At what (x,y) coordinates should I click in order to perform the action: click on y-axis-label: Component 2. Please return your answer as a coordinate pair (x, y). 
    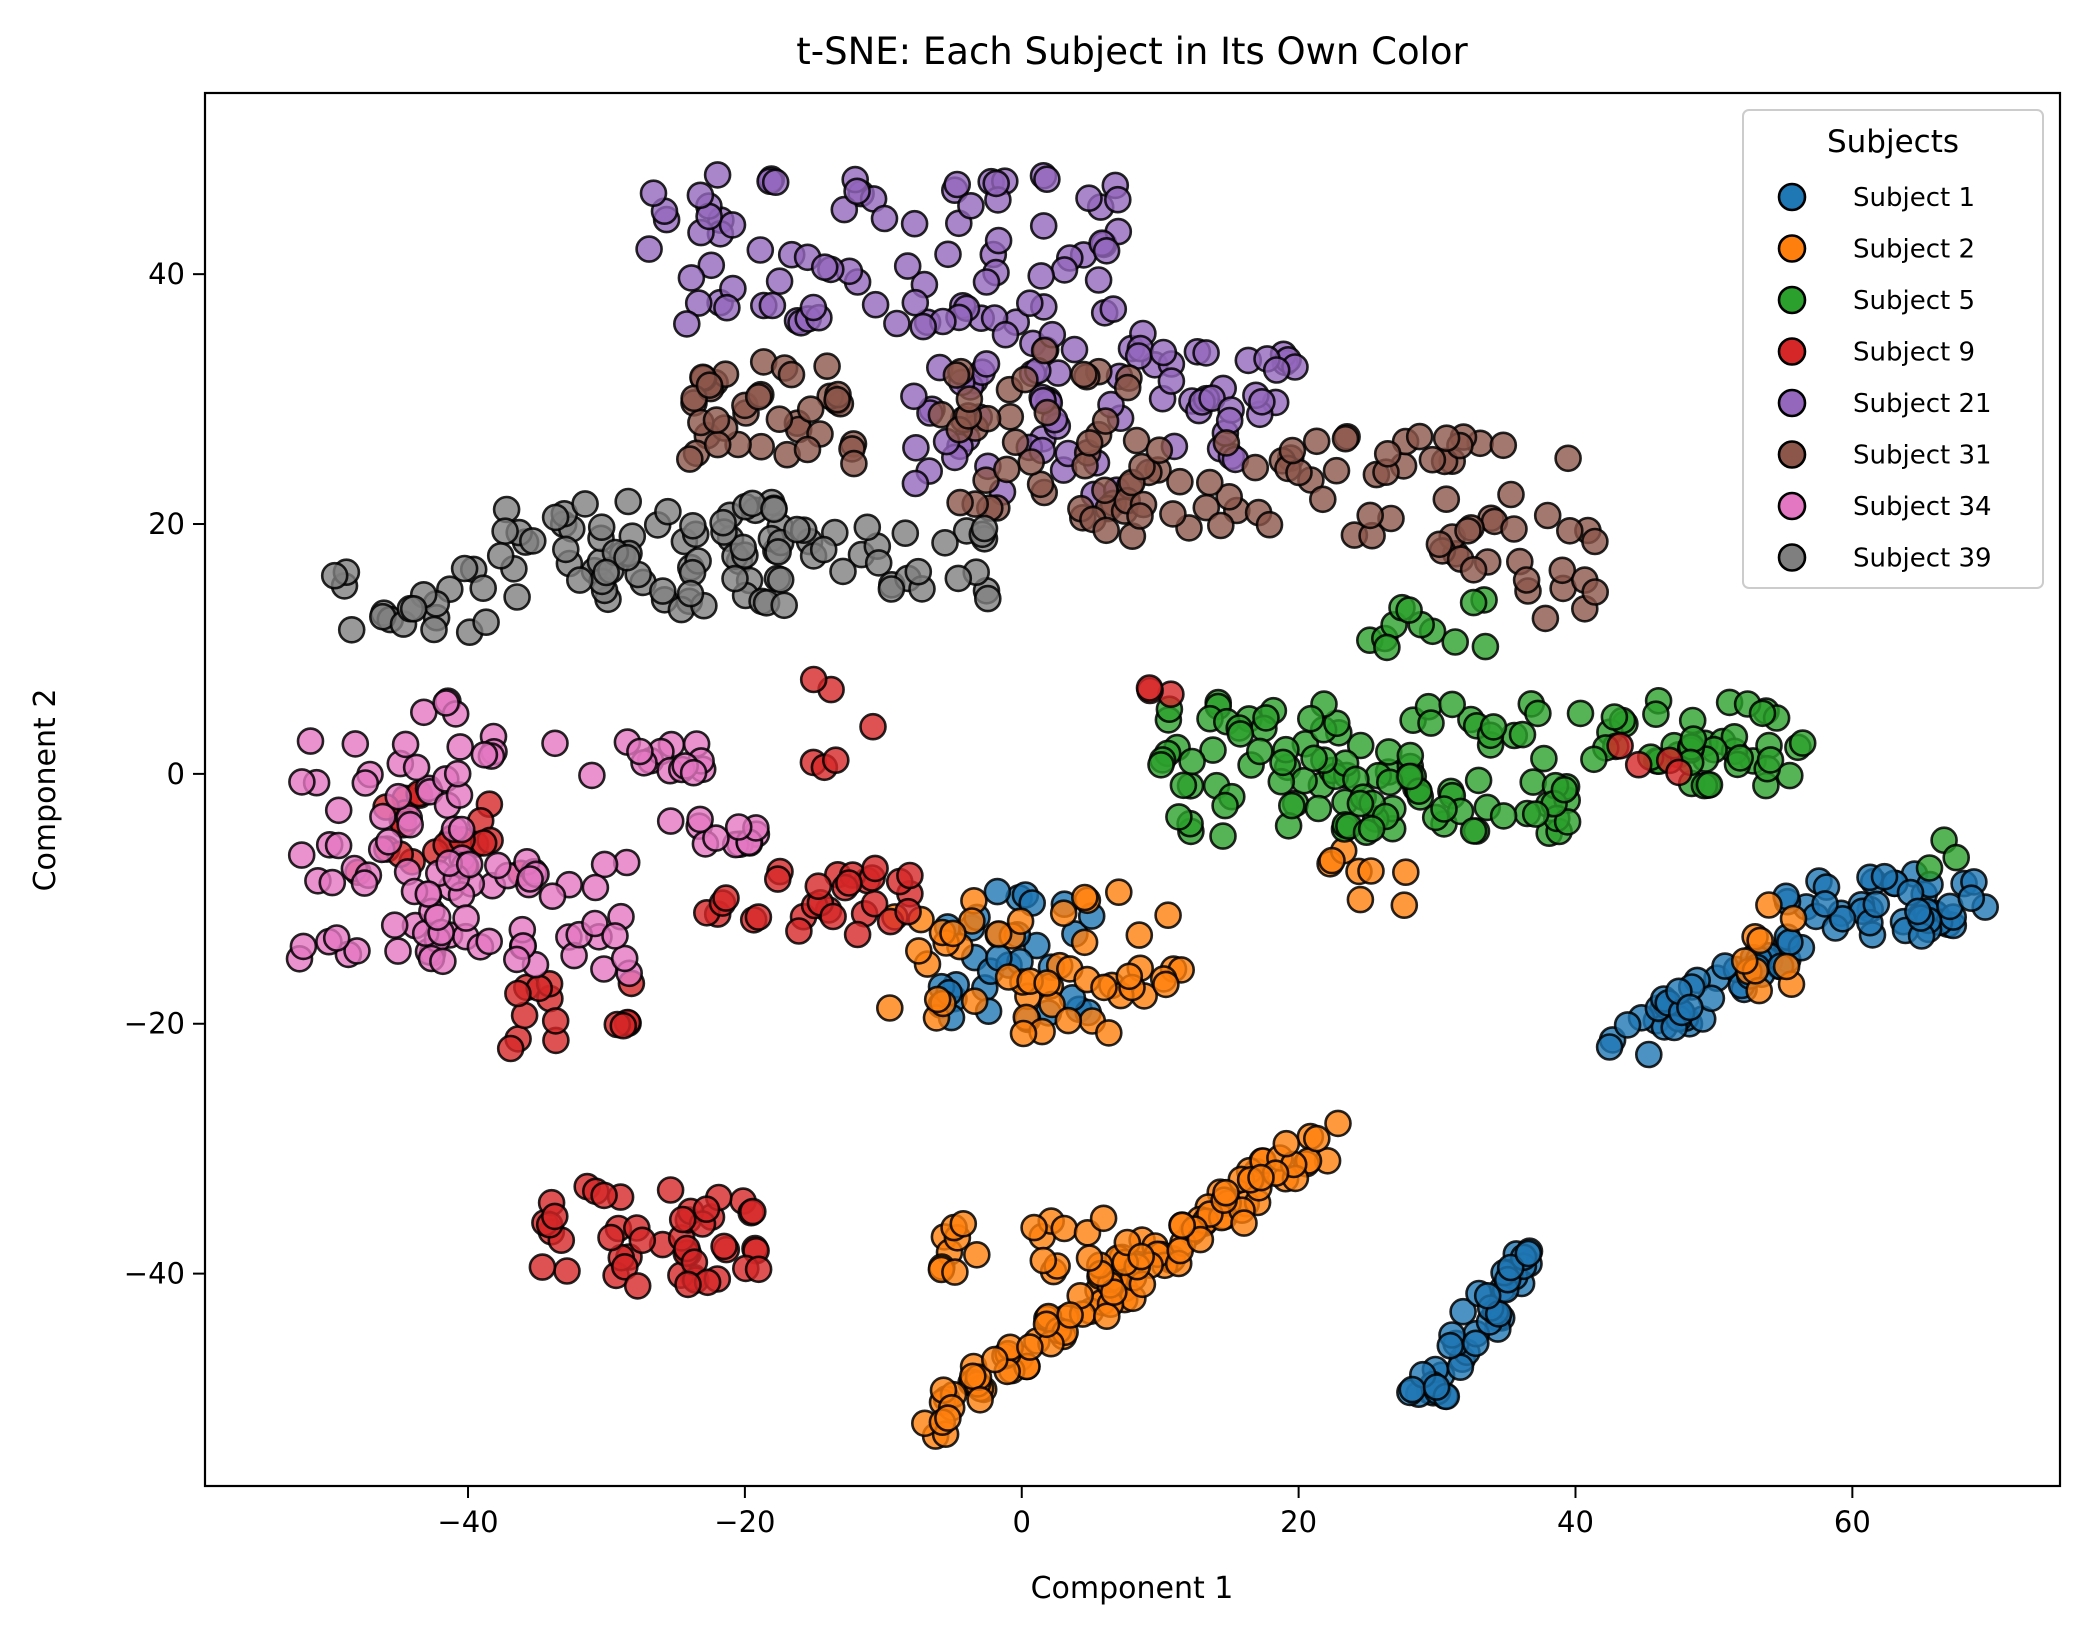
    Looking at the image, I should click on (45, 790).